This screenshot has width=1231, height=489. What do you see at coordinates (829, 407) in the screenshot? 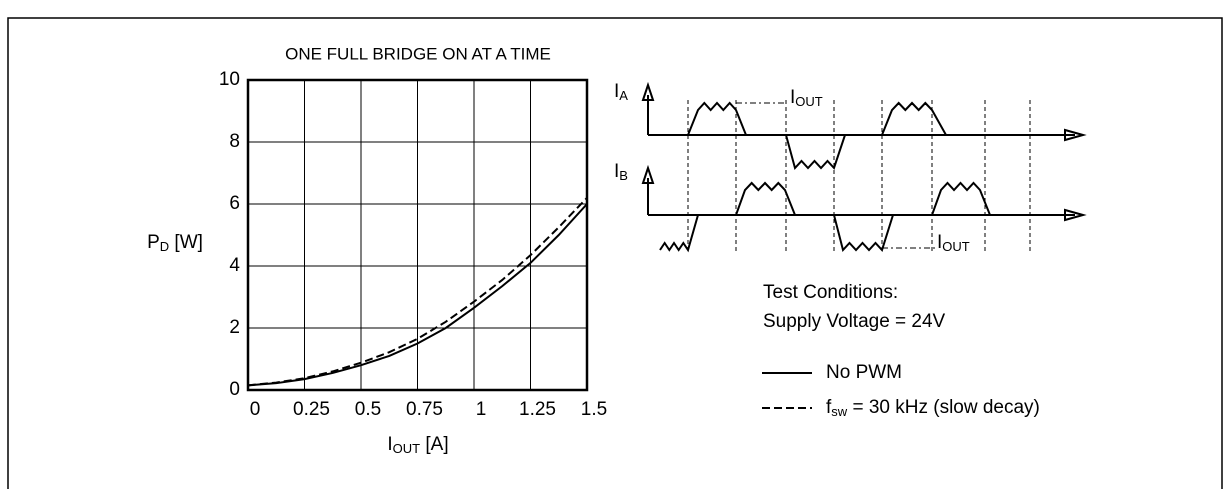
I see `legend-label-part: f` at bounding box center [829, 407].